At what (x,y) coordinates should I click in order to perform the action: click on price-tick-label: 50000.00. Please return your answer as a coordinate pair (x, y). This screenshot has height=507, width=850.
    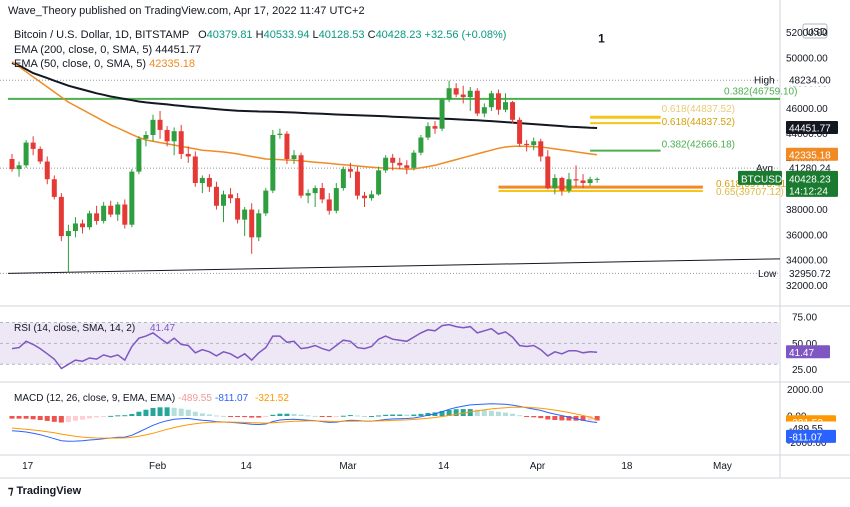
    Looking at the image, I should click on (807, 58).